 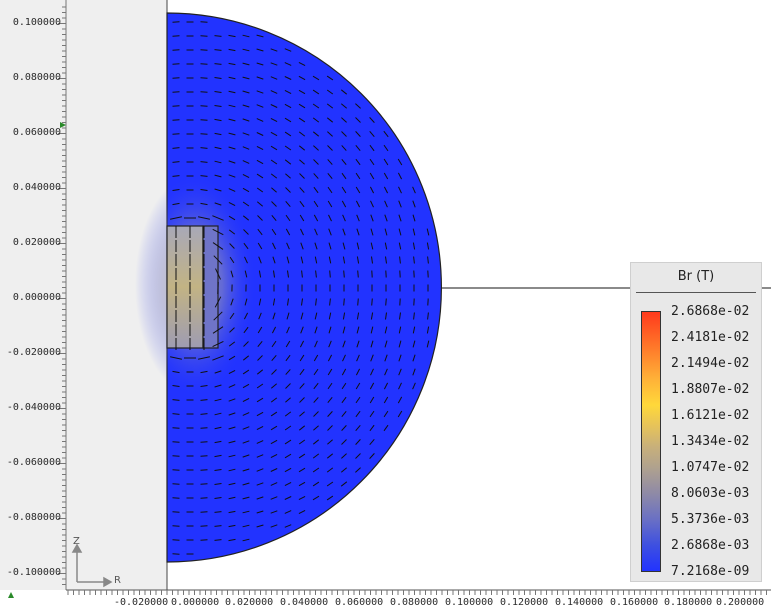 I want to click on origin-marker-icon, so click(x=11, y=595).